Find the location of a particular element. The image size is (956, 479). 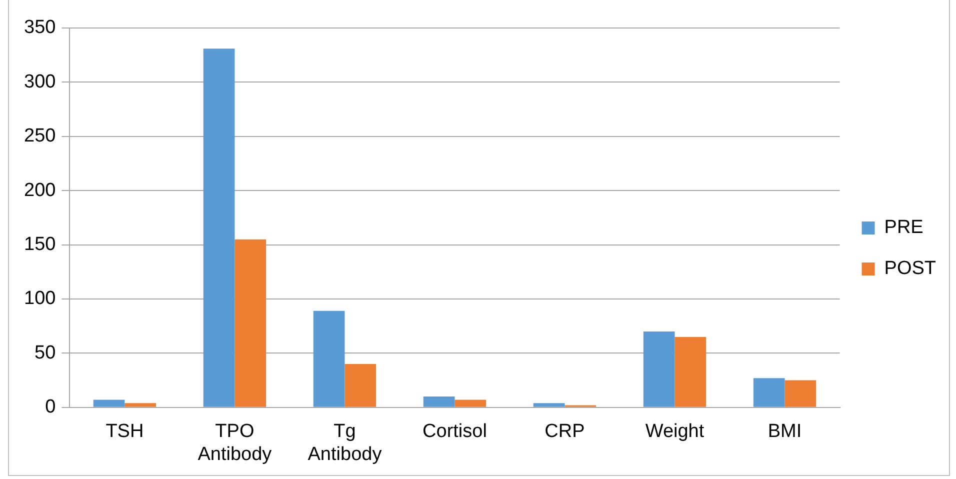

legend-label: POST is located at coordinates (910, 269).